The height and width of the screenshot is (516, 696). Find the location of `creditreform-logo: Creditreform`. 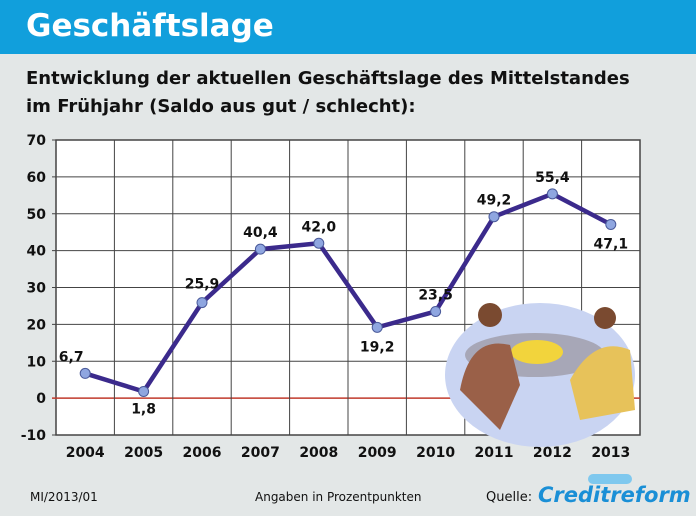

creditreform-logo: Creditreform is located at coordinates (614, 495).